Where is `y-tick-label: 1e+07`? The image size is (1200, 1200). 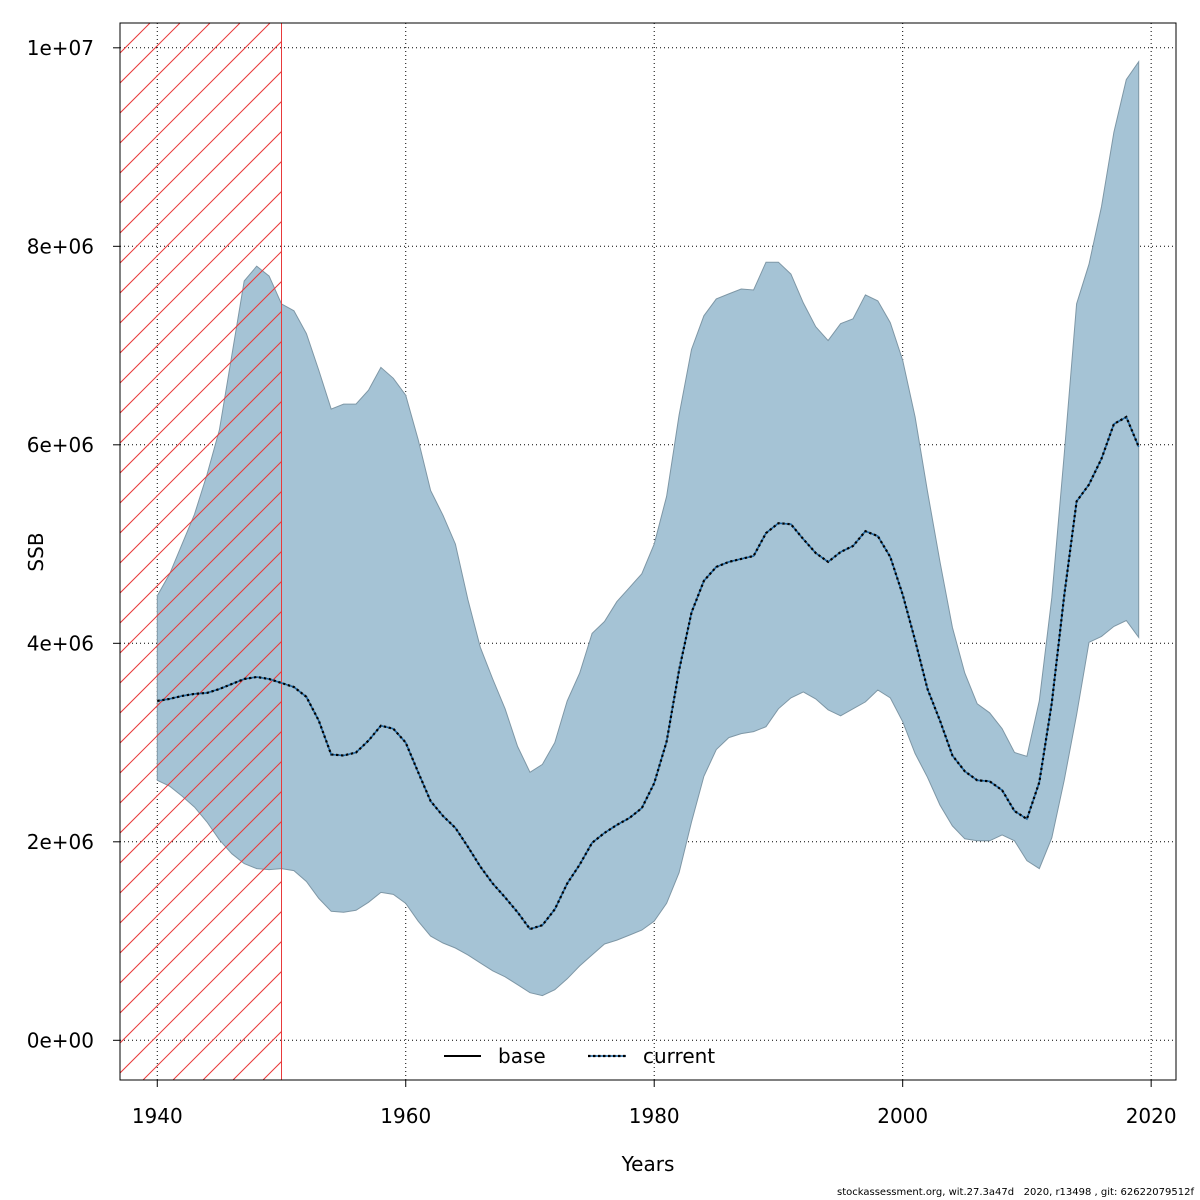 y-tick-label: 1e+07 is located at coordinates (60, 48).